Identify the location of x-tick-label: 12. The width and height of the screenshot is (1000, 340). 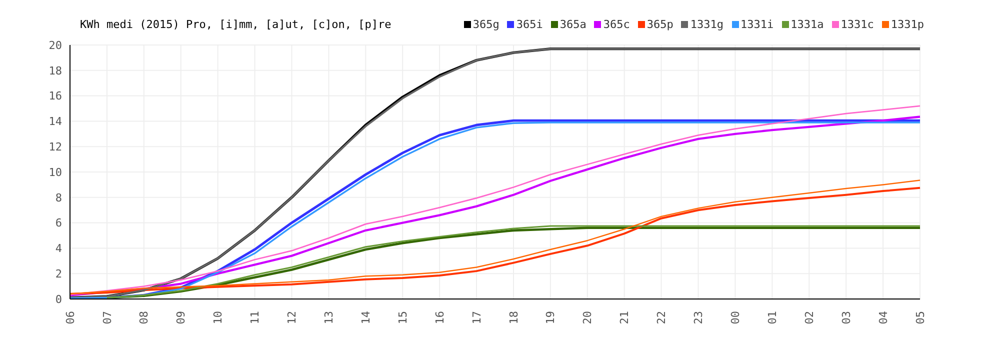
(292, 317).